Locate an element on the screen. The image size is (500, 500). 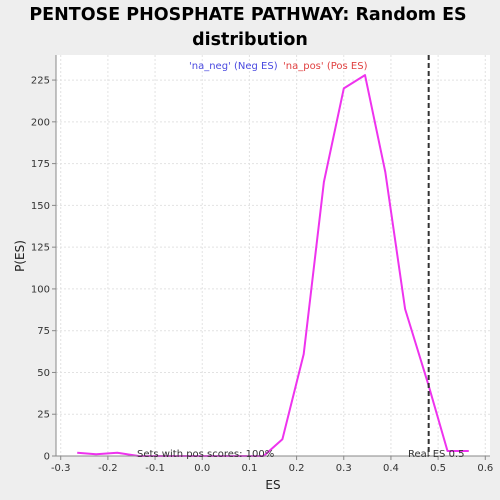
y-tick-label: 125 is located at coordinates (40, 248).